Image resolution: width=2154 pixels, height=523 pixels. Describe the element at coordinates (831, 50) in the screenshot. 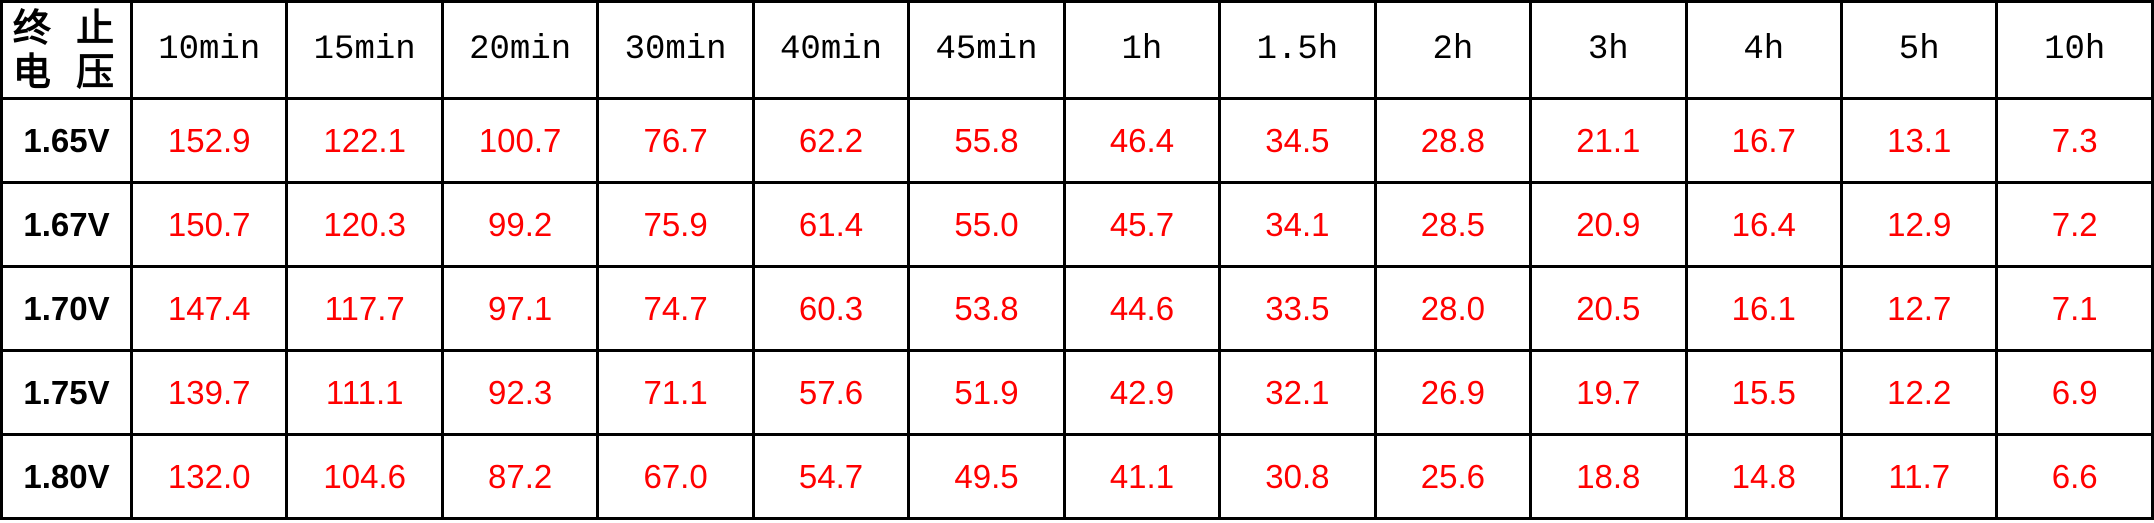

I see `column-header-40min: 40min` at that location.